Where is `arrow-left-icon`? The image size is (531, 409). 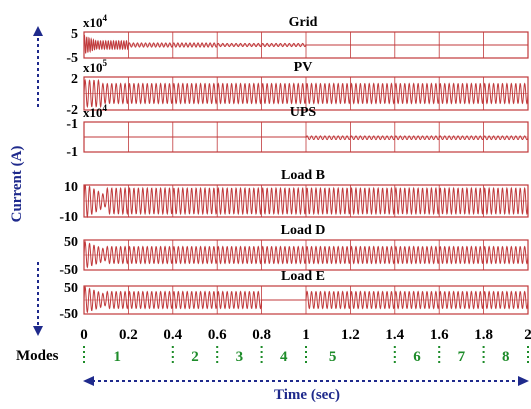 arrow-left-icon is located at coordinates (88, 381).